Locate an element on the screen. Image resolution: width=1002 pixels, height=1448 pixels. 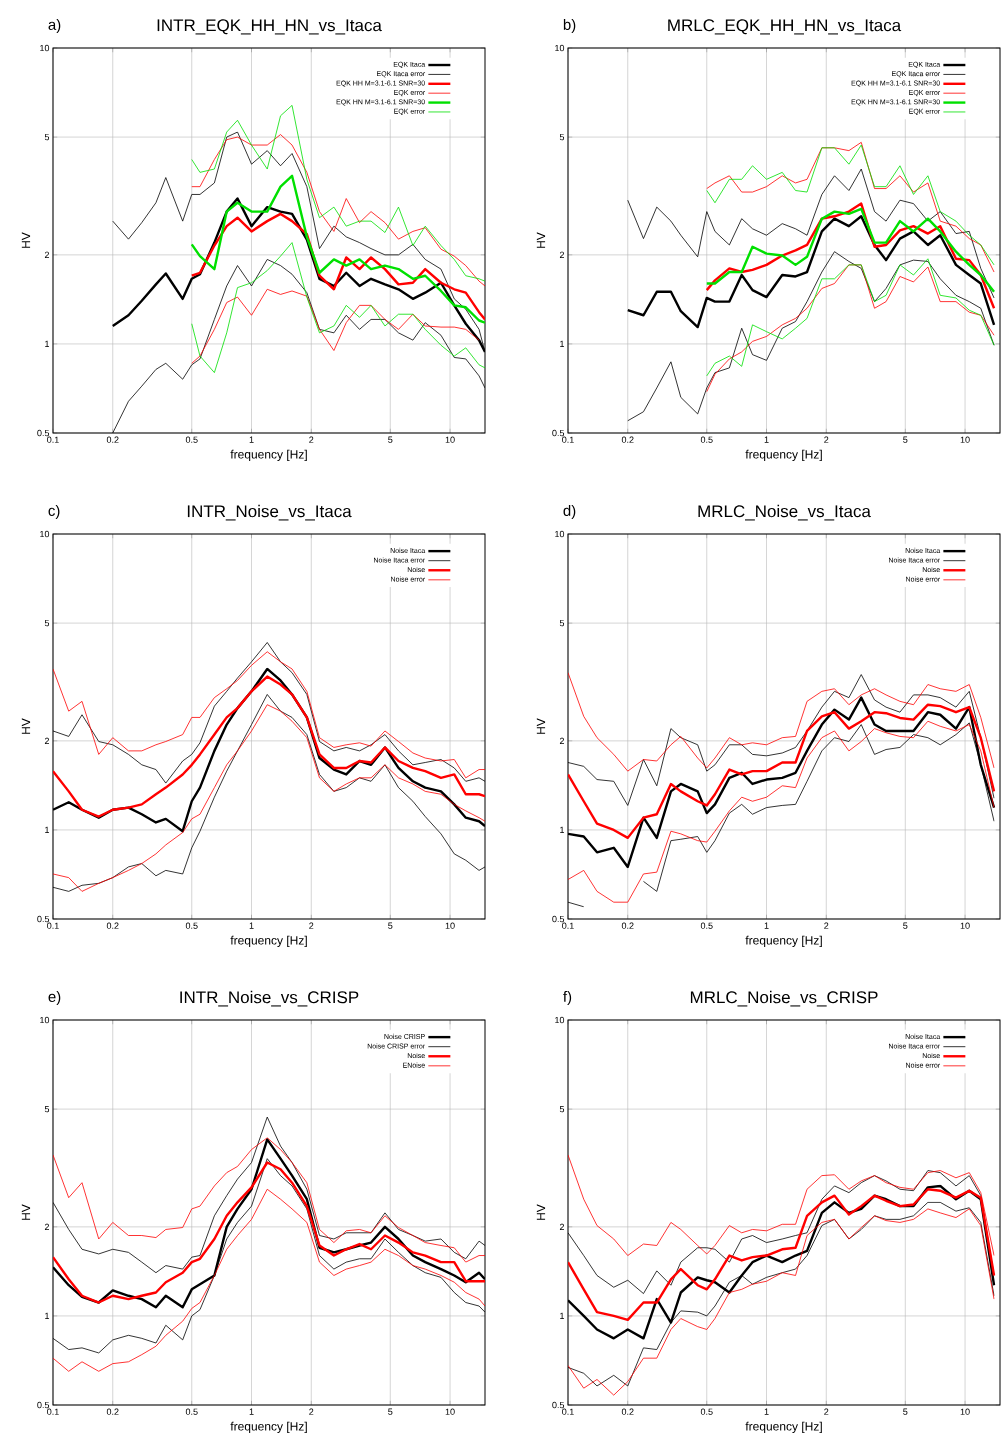
text: f) is located at coordinates (567, 997).